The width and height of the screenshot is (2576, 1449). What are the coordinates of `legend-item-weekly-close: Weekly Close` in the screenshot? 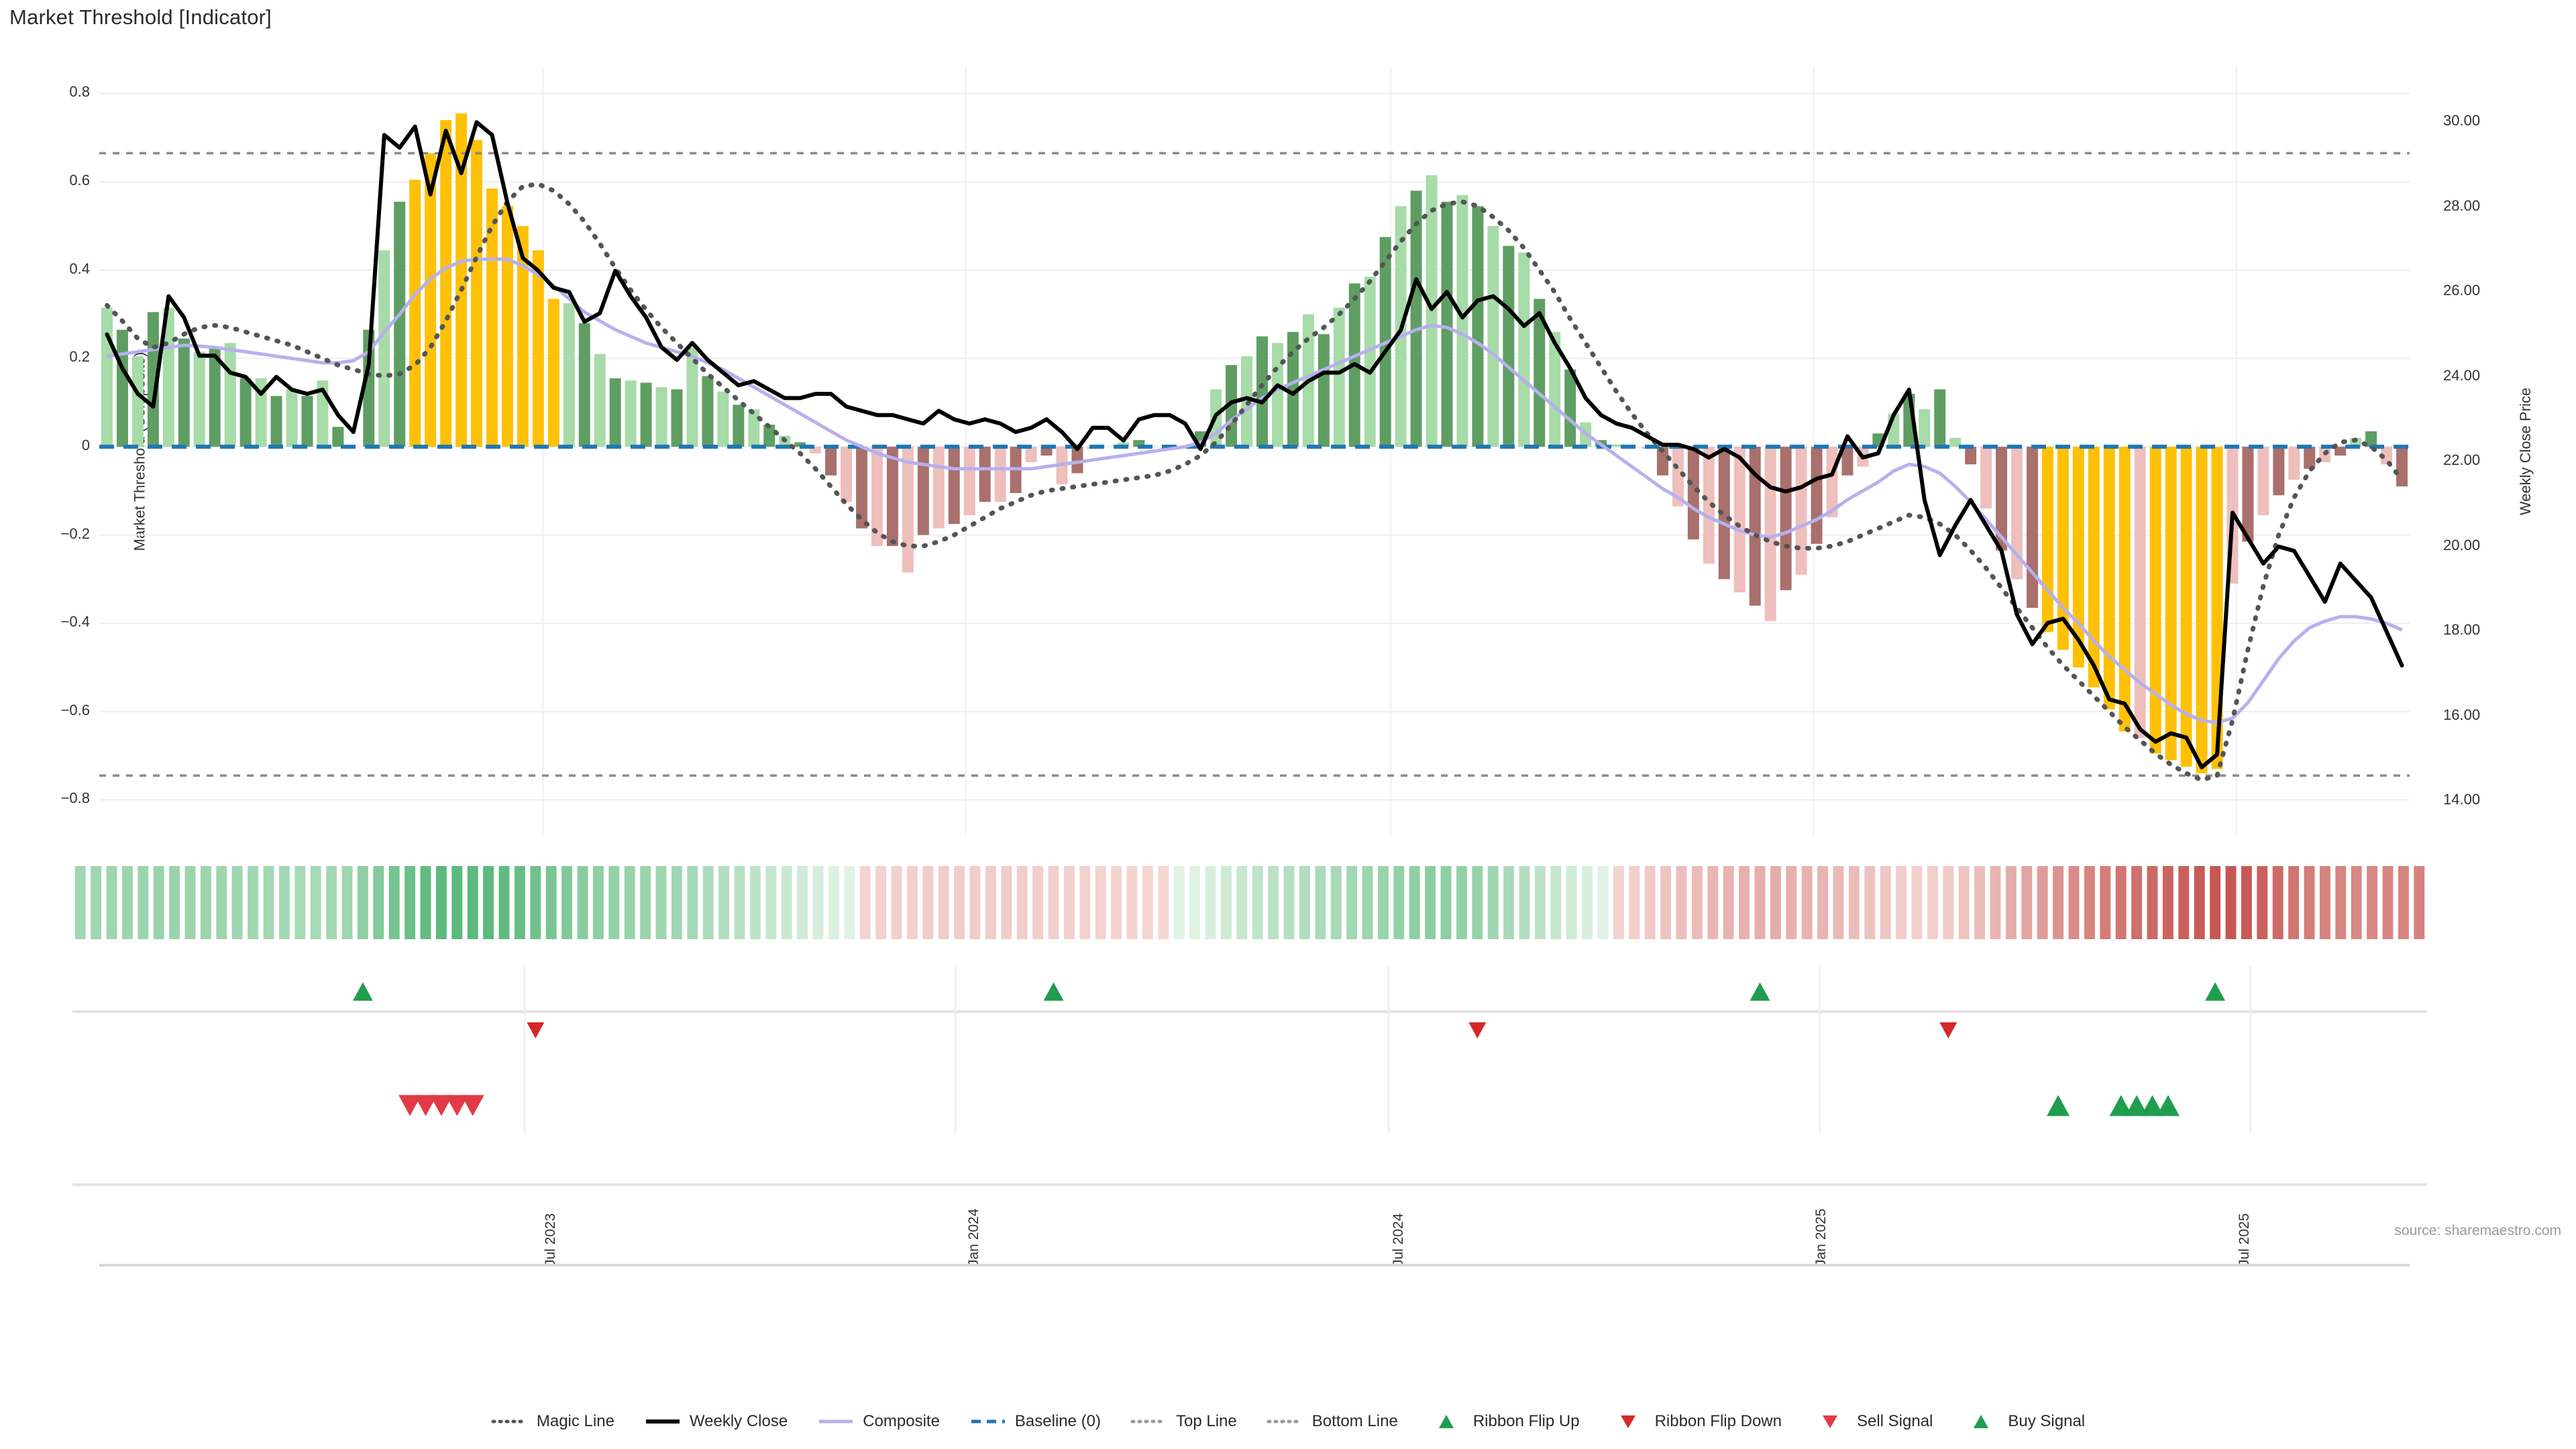 It's located at (716, 1421).